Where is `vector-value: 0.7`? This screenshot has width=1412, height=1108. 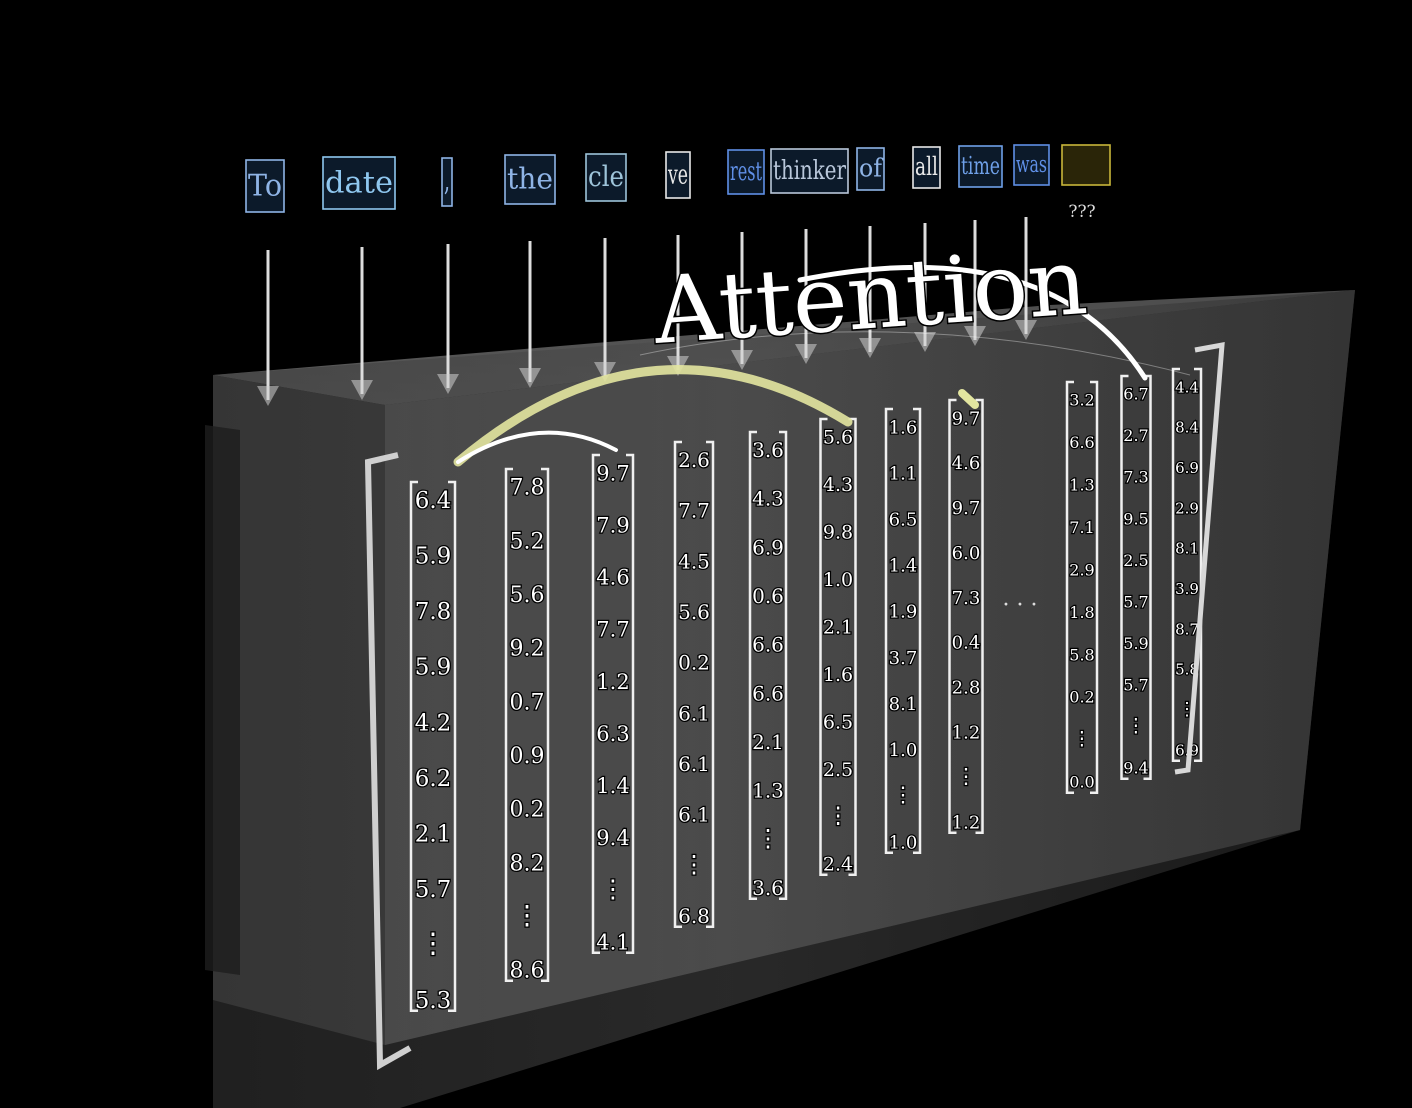 vector-value: 0.7 is located at coordinates (527, 702).